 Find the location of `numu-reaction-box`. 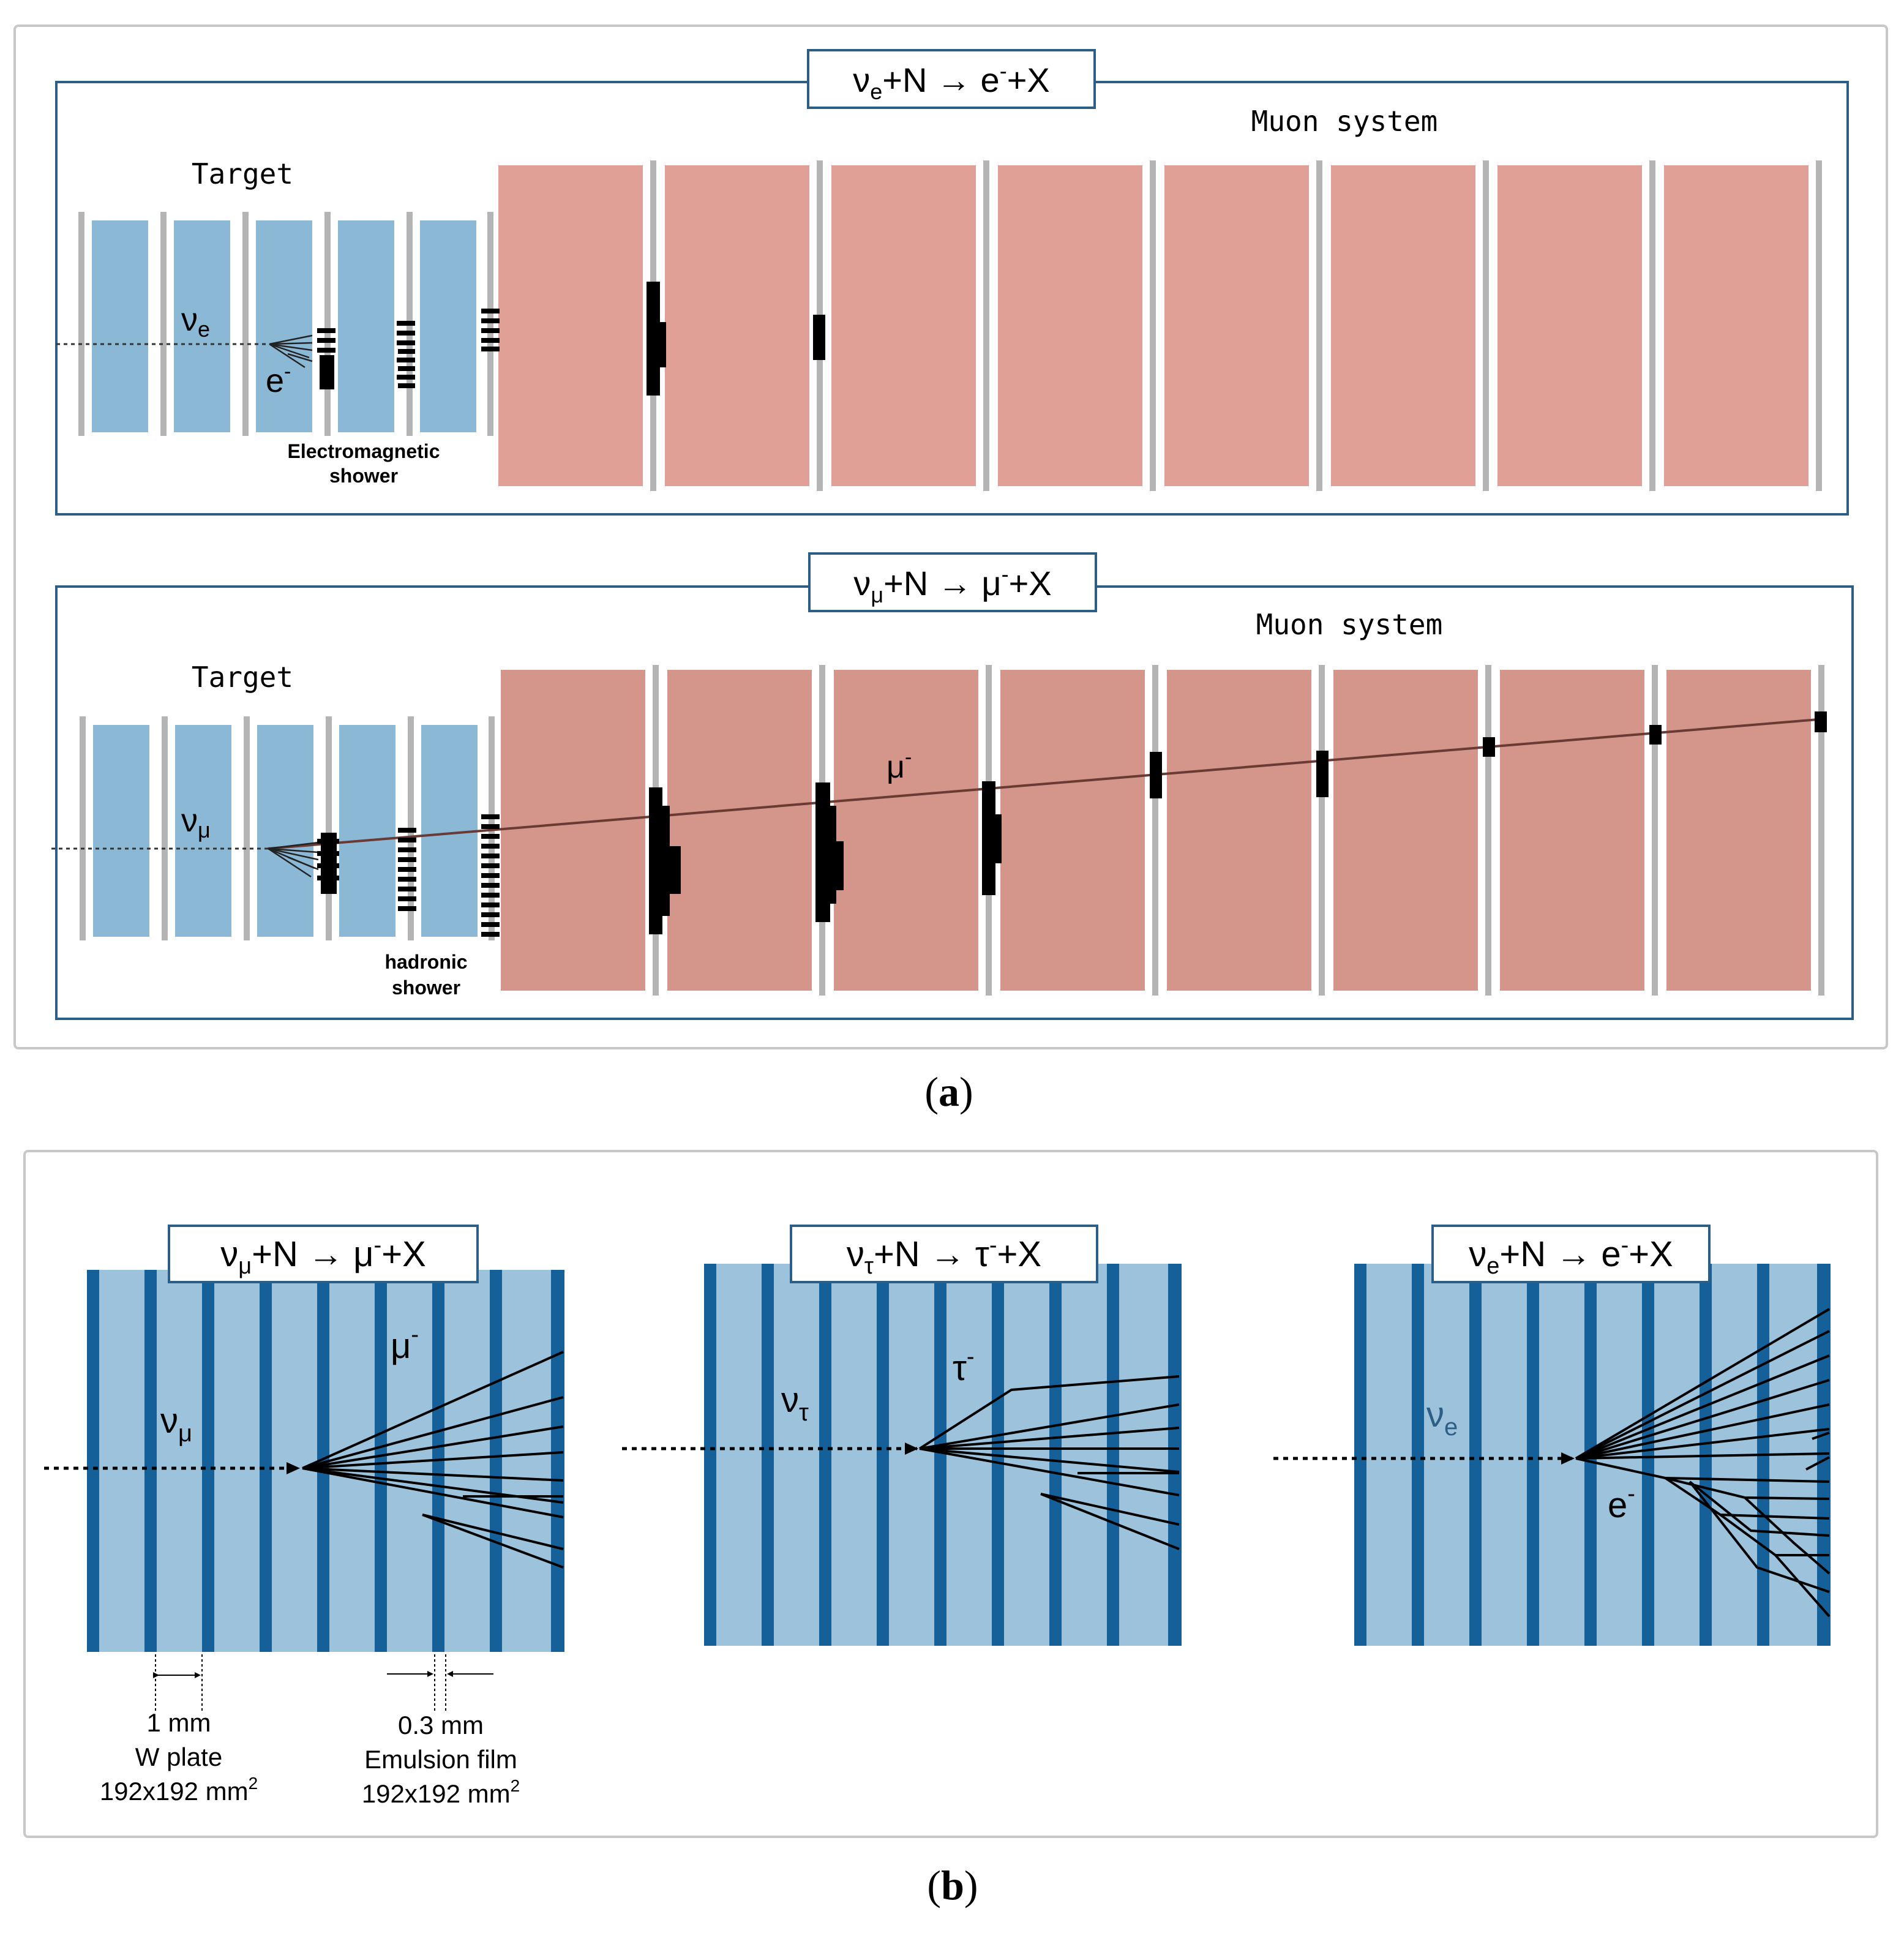

numu-reaction-box is located at coordinates (323, 1254).